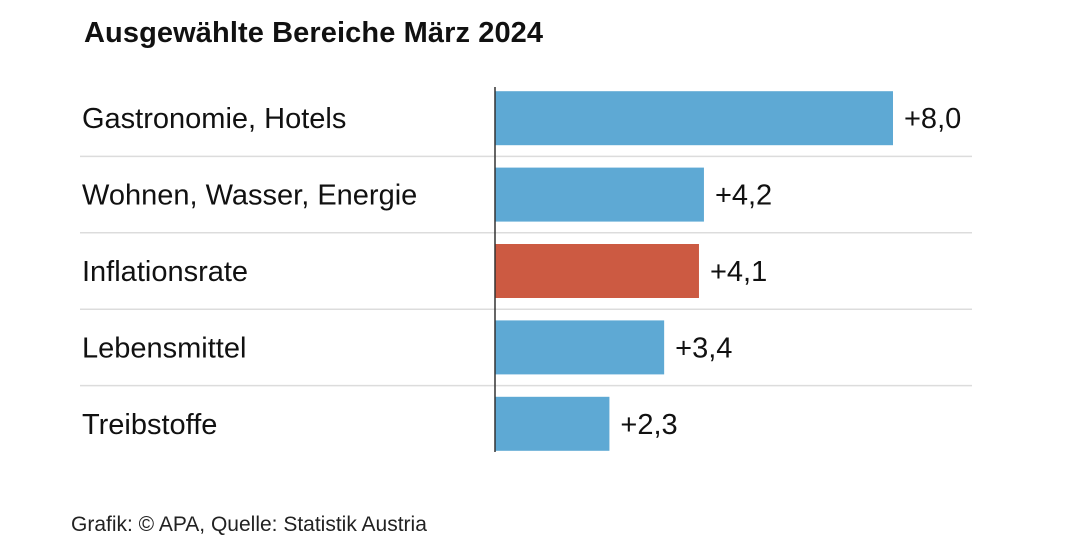 Image resolution: width=1080 pixels, height=550 pixels. What do you see at coordinates (738, 272) in the screenshot?
I see `value-label: +4,1` at bounding box center [738, 272].